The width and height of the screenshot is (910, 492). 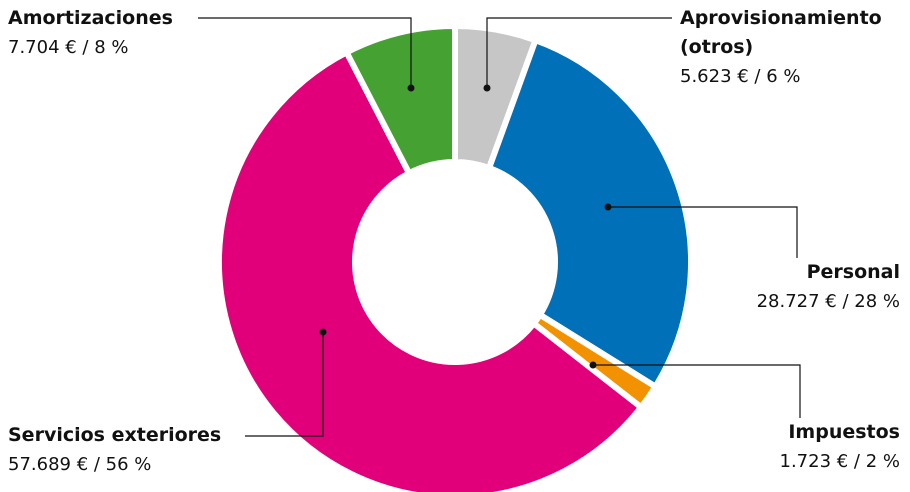 I want to click on value-label: 28.727 € / 28 %, so click(x=828, y=301).